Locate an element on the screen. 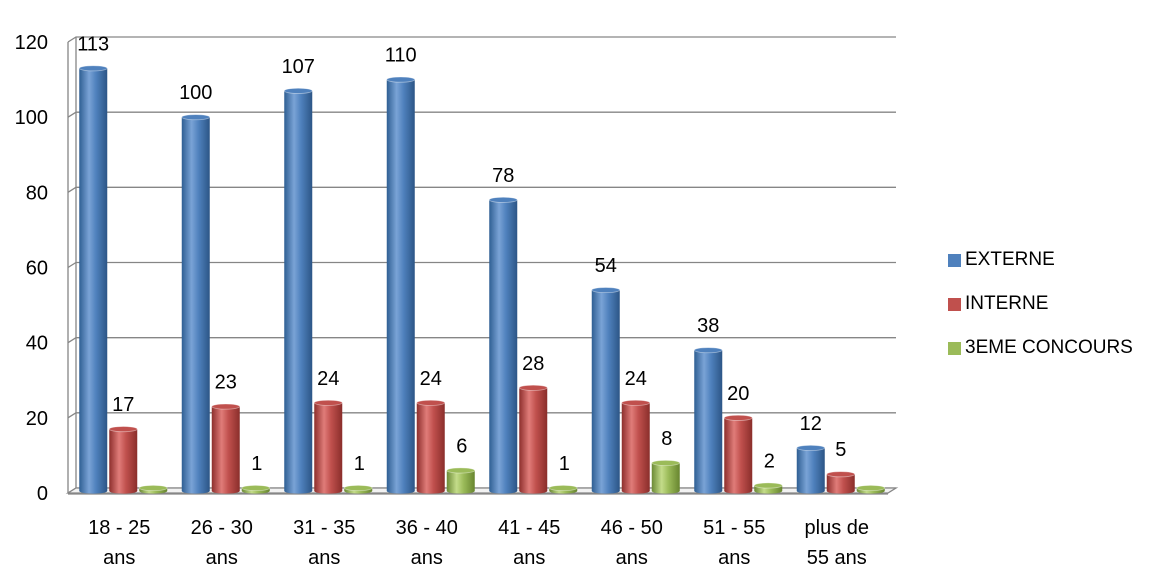  legend-item-3eme-concours: 3EME CONCOURS is located at coordinates (1058, 348).